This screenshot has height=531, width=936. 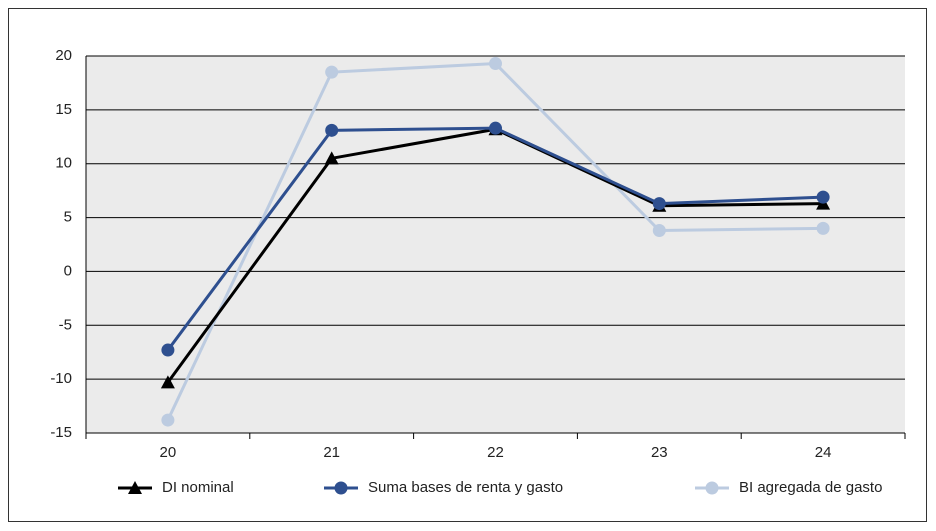 What do you see at coordinates (198, 487) in the screenshot?
I see `legend-label: DI nominal` at bounding box center [198, 487].